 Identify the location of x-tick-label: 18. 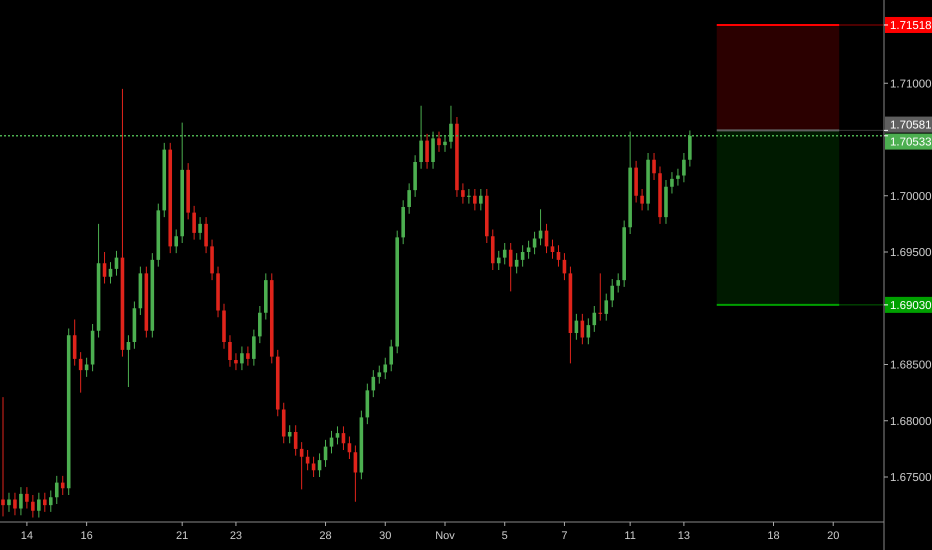
(773, 536).